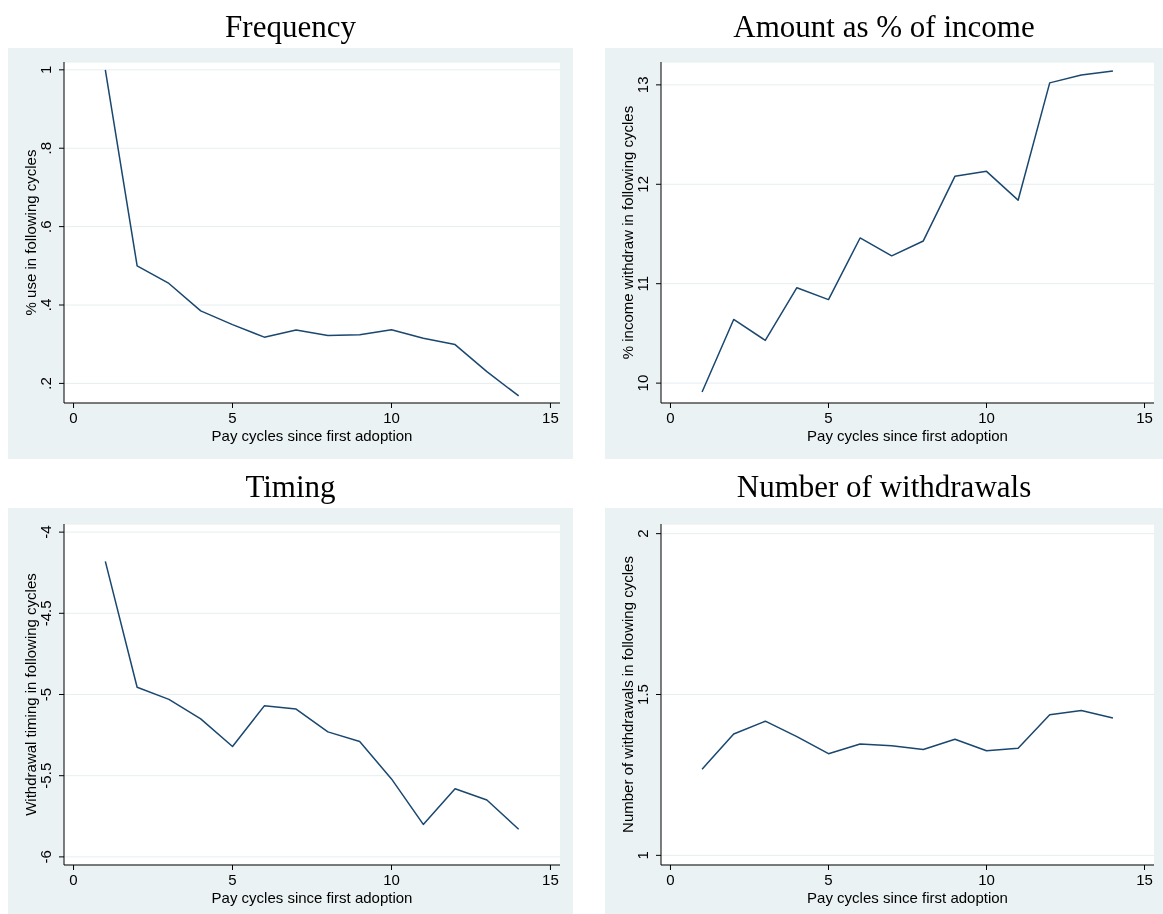 This screenshot has height=914, width=1163. Describe the element at coordinates (46, 857) in the screenshot. I see `y-tick-label: -6` at that location.